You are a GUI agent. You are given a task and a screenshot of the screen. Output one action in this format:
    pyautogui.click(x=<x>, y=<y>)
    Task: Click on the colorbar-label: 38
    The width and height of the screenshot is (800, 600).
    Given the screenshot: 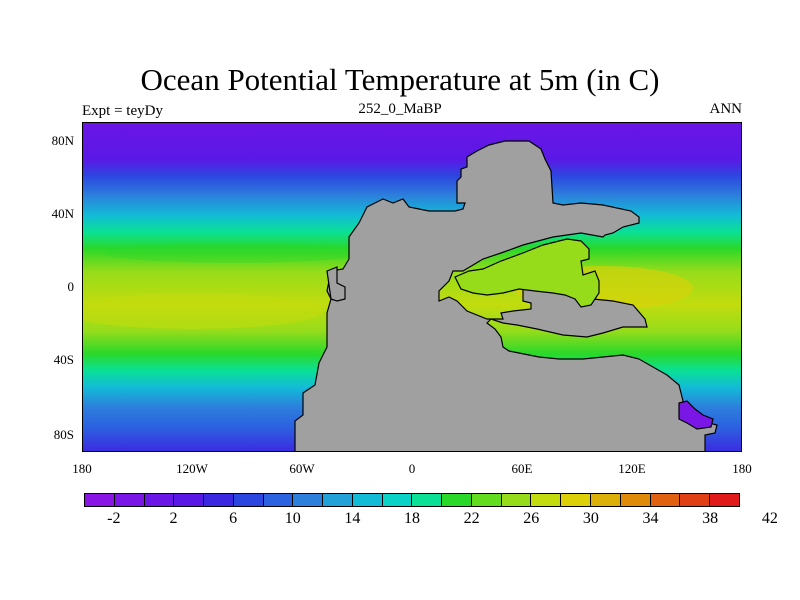 What is the action you would take?
    pyautogui.click(x=710, y=518)
    